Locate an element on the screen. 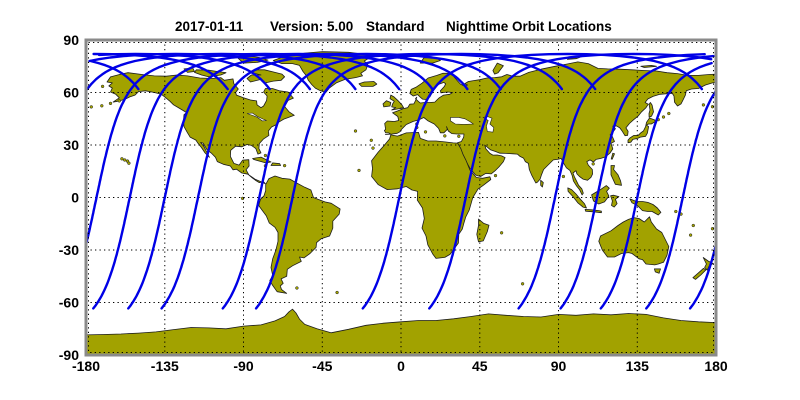 This screenshot has height=400, width=800. x-tick-label: 0 is located at coordinates (401, 366).